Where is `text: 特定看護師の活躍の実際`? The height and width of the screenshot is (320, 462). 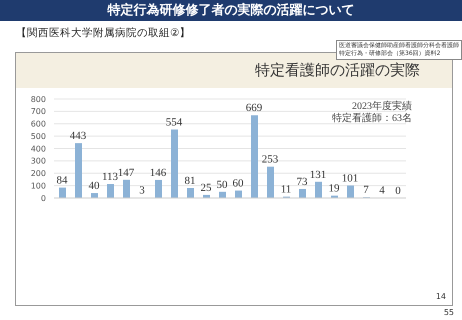
text: 特定看護師の活躍の実際 is located at coordinates (337, 70).